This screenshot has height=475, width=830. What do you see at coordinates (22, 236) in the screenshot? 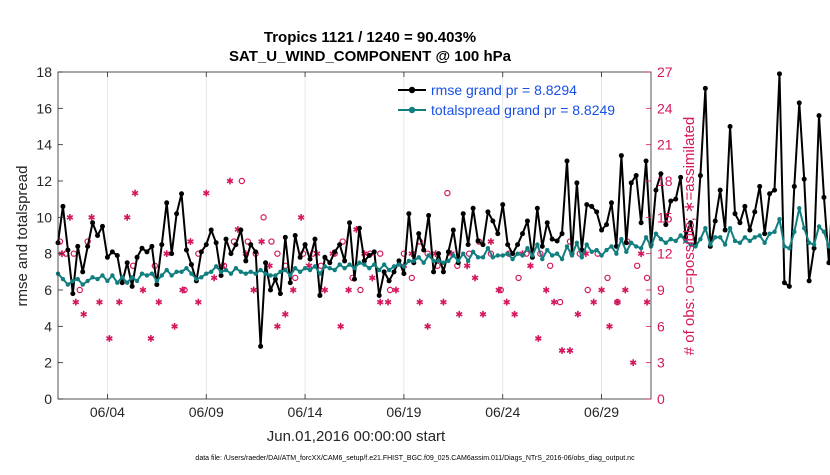
I see `y-axis-label: rmse and totalspread` at bounding box center [22, 236].